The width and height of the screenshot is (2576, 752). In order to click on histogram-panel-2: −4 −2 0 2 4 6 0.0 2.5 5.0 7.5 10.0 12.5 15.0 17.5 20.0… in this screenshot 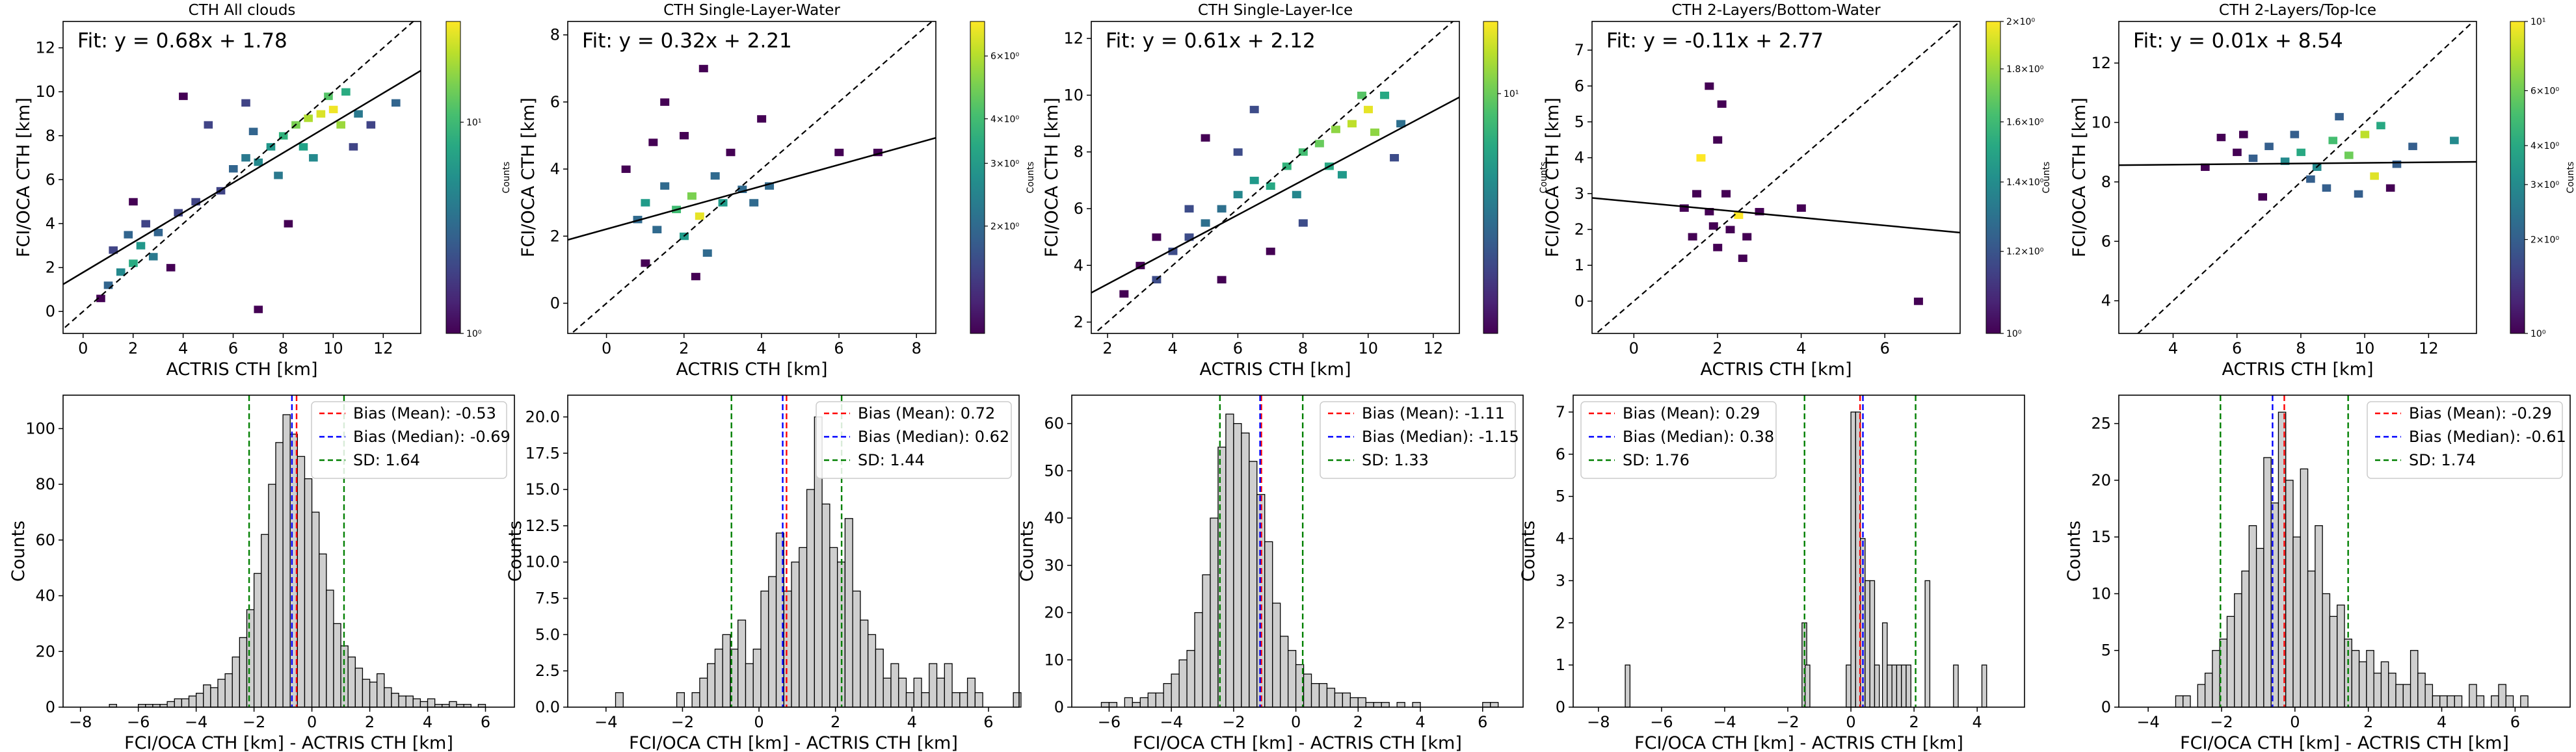, I will do `click(764, 573)`.